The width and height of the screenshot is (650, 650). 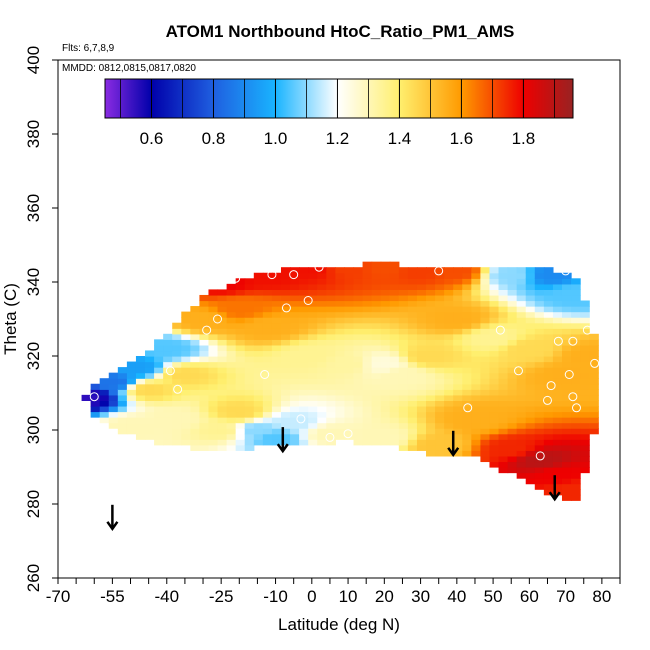 What do you see at coordinates (333, 479) in the screenshot?
I see `arrow-markers` at bounding box center [333, 479].